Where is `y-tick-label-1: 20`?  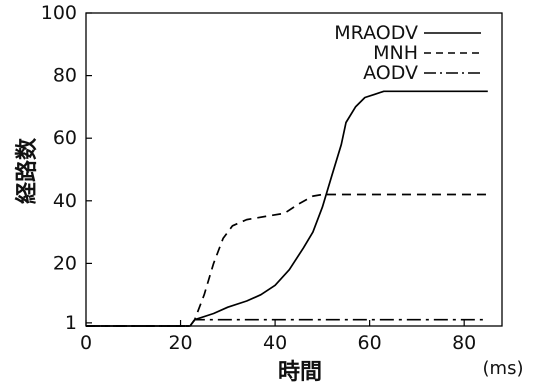 y-tick-label-1: 20 is located at coordinates (65, 263).